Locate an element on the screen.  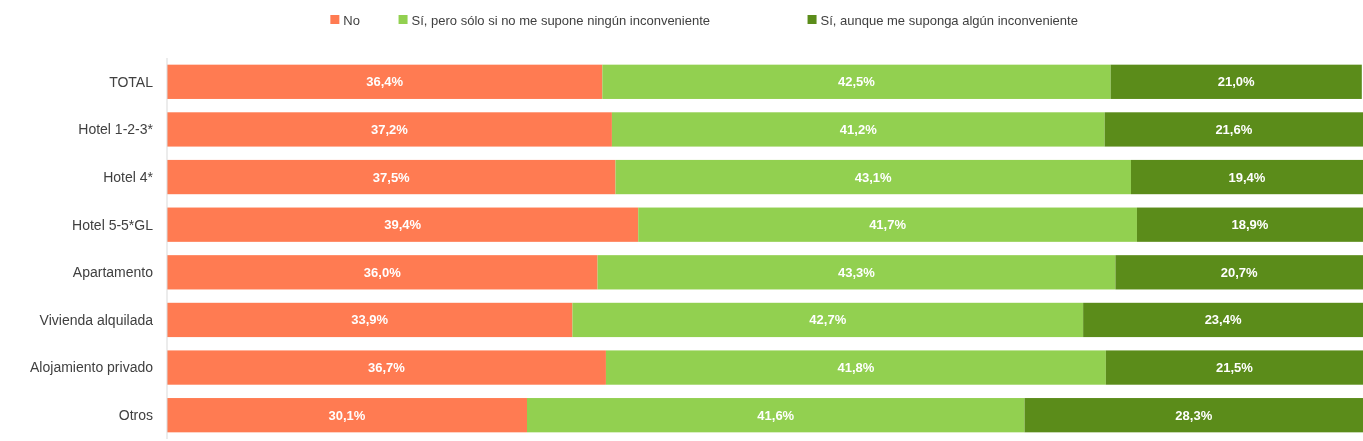
data-label: 19,4% is located at coordinates (1247, 177).